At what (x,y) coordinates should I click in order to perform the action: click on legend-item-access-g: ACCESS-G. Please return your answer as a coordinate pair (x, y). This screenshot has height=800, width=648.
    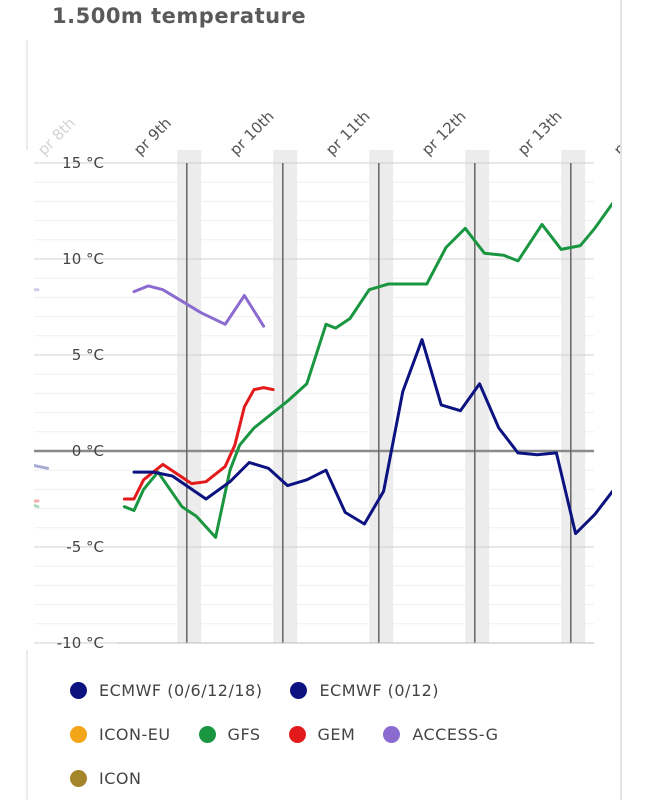
    Looking at the image, I should click on (440, 734).